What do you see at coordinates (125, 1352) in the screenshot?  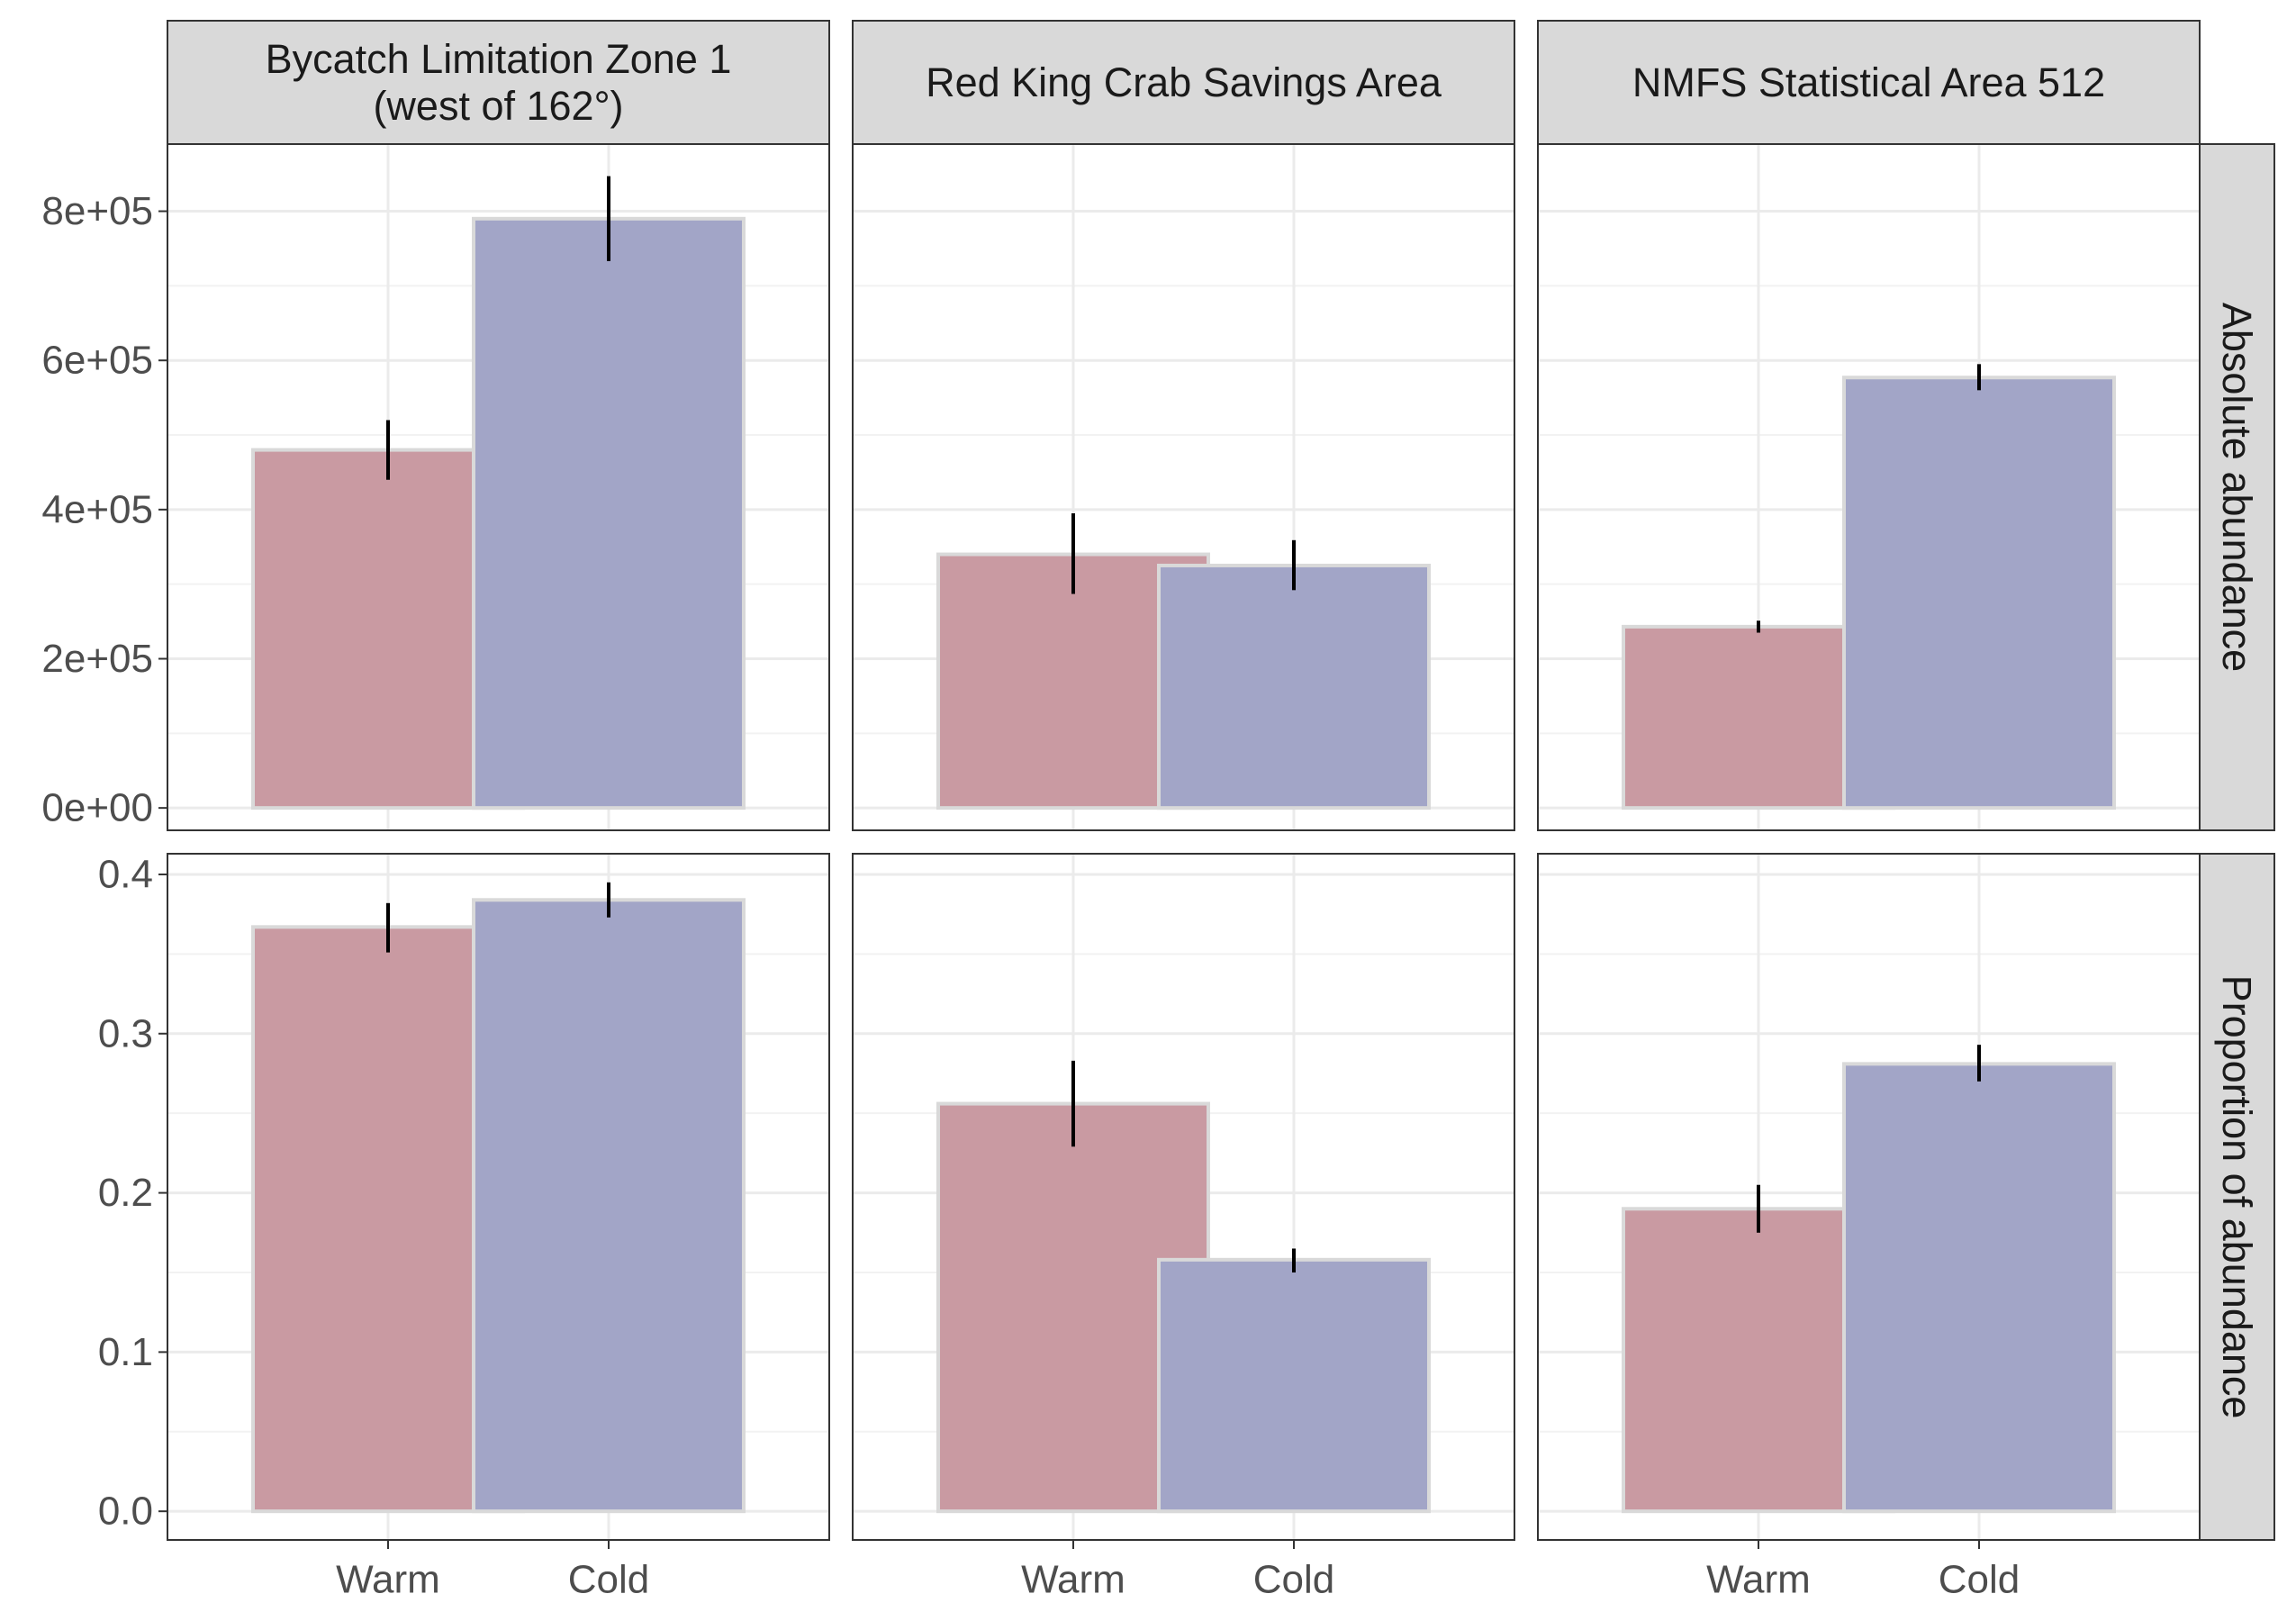 I see `y-tick-label: 0.1` at bounding box center [125, 1352].